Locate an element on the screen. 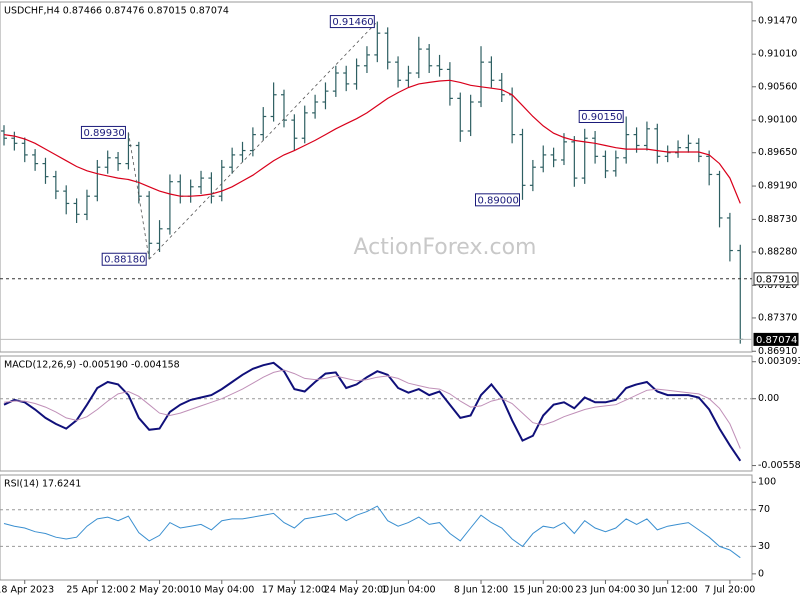  y-tick-label: 0.90100 is located at coordinates (777, 120).